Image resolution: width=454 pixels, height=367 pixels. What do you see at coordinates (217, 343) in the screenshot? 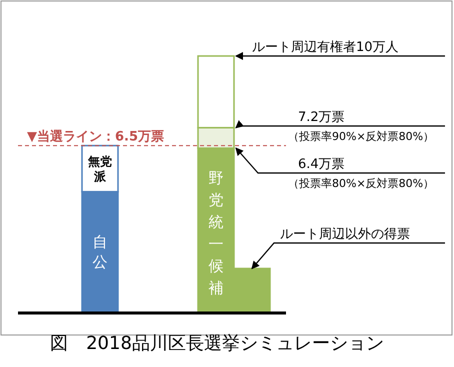
I see `text: 図 2018品川区長選挙シミュレーション` at bounding box center [217, 343].